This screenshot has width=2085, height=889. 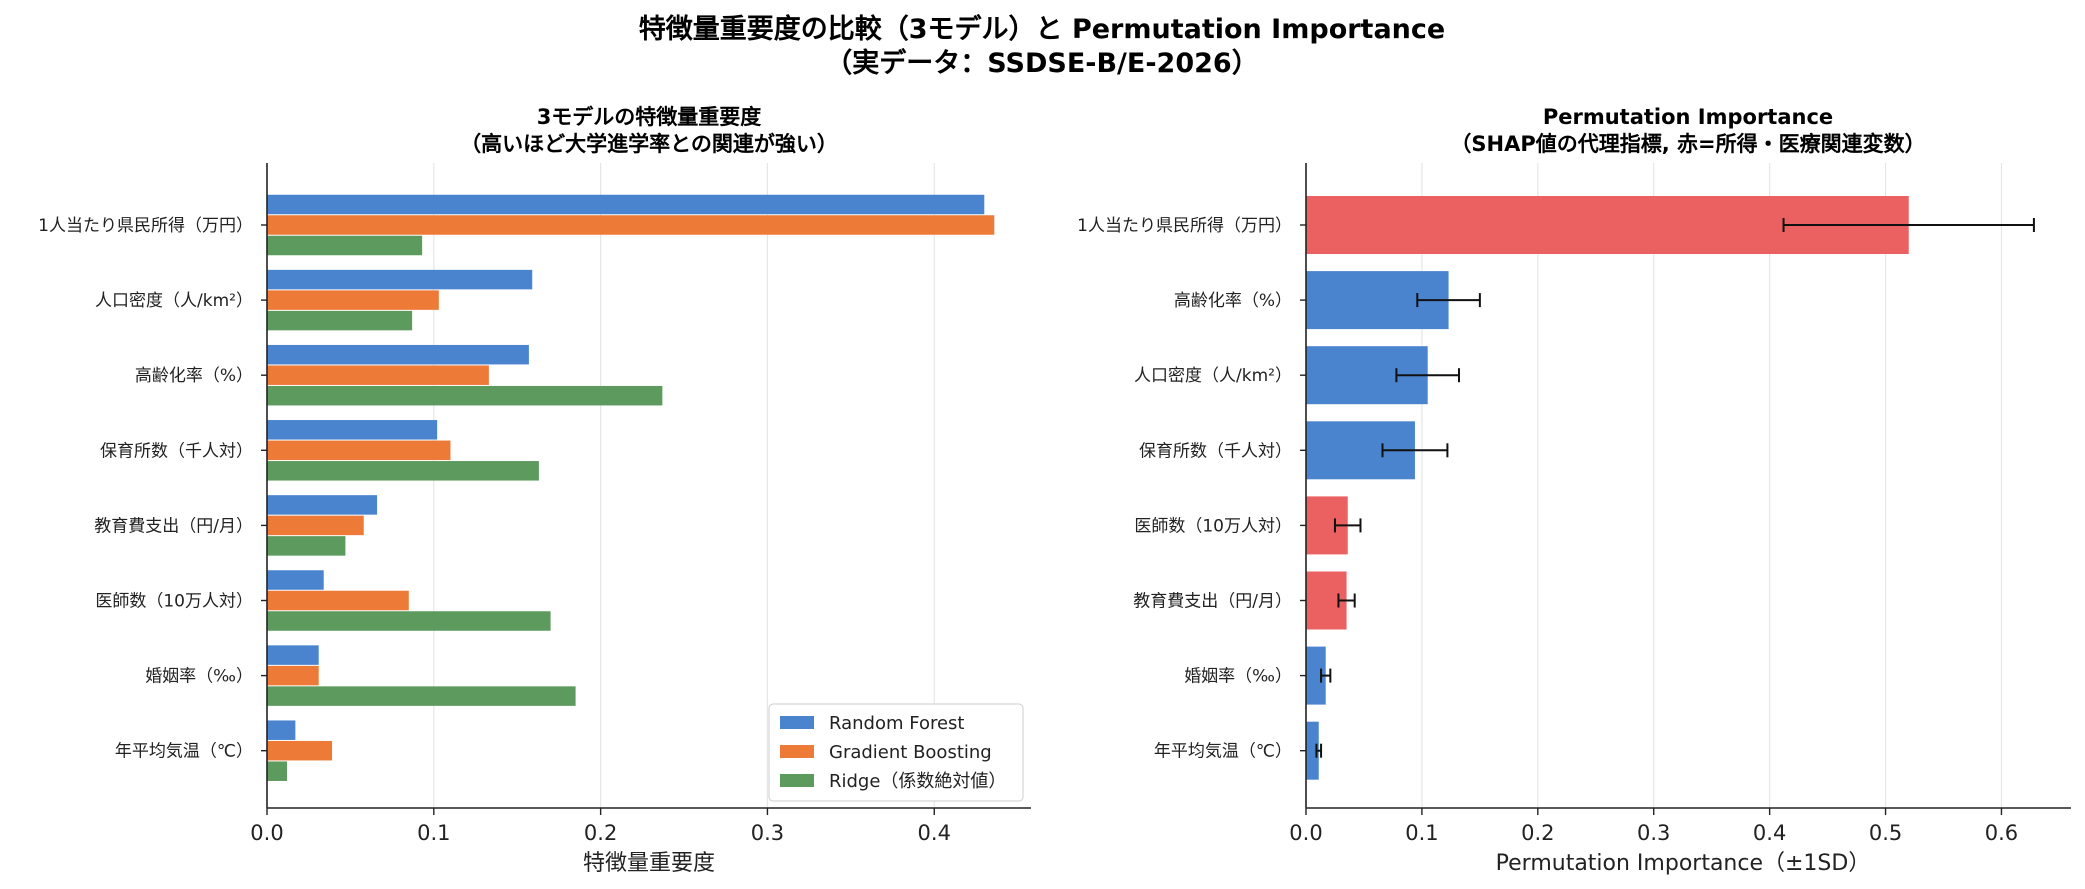 I want to click on left-chart-title-line-1: 3モデルの特徴量重要度, so click(x=649, y=117).